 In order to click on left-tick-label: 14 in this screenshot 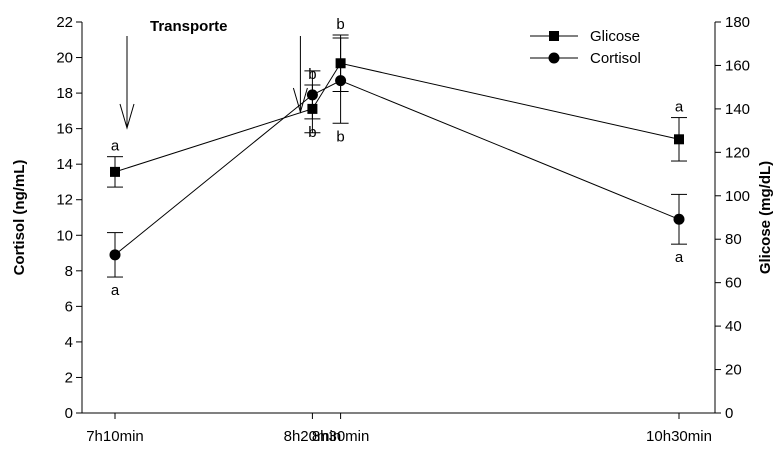, I will do `click(64, 164)`.